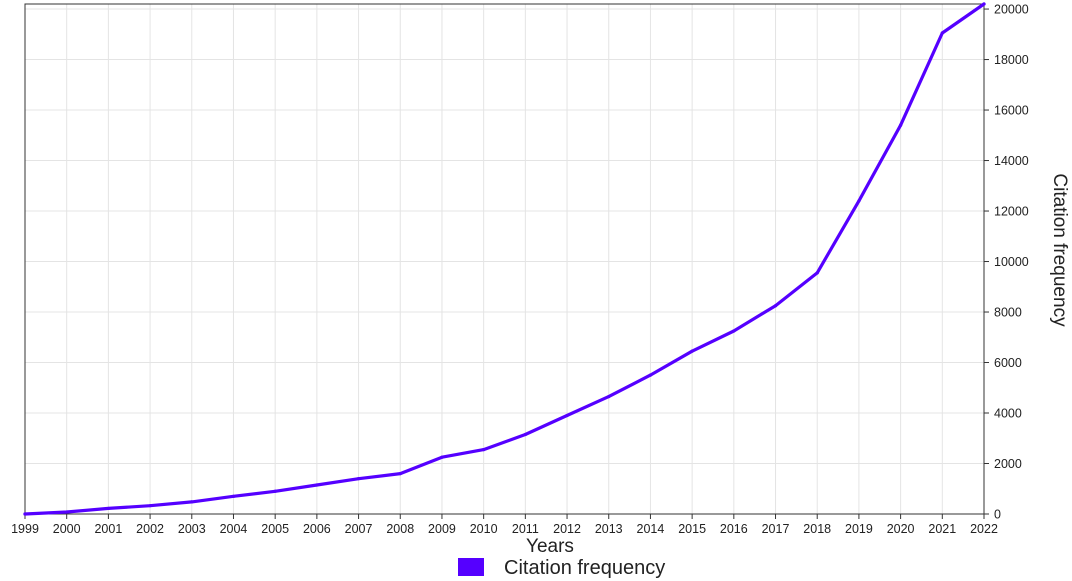  Describe the element at coordinates (609, 529) in the screenshot. I see `x-tick-label: 2013` at that location.